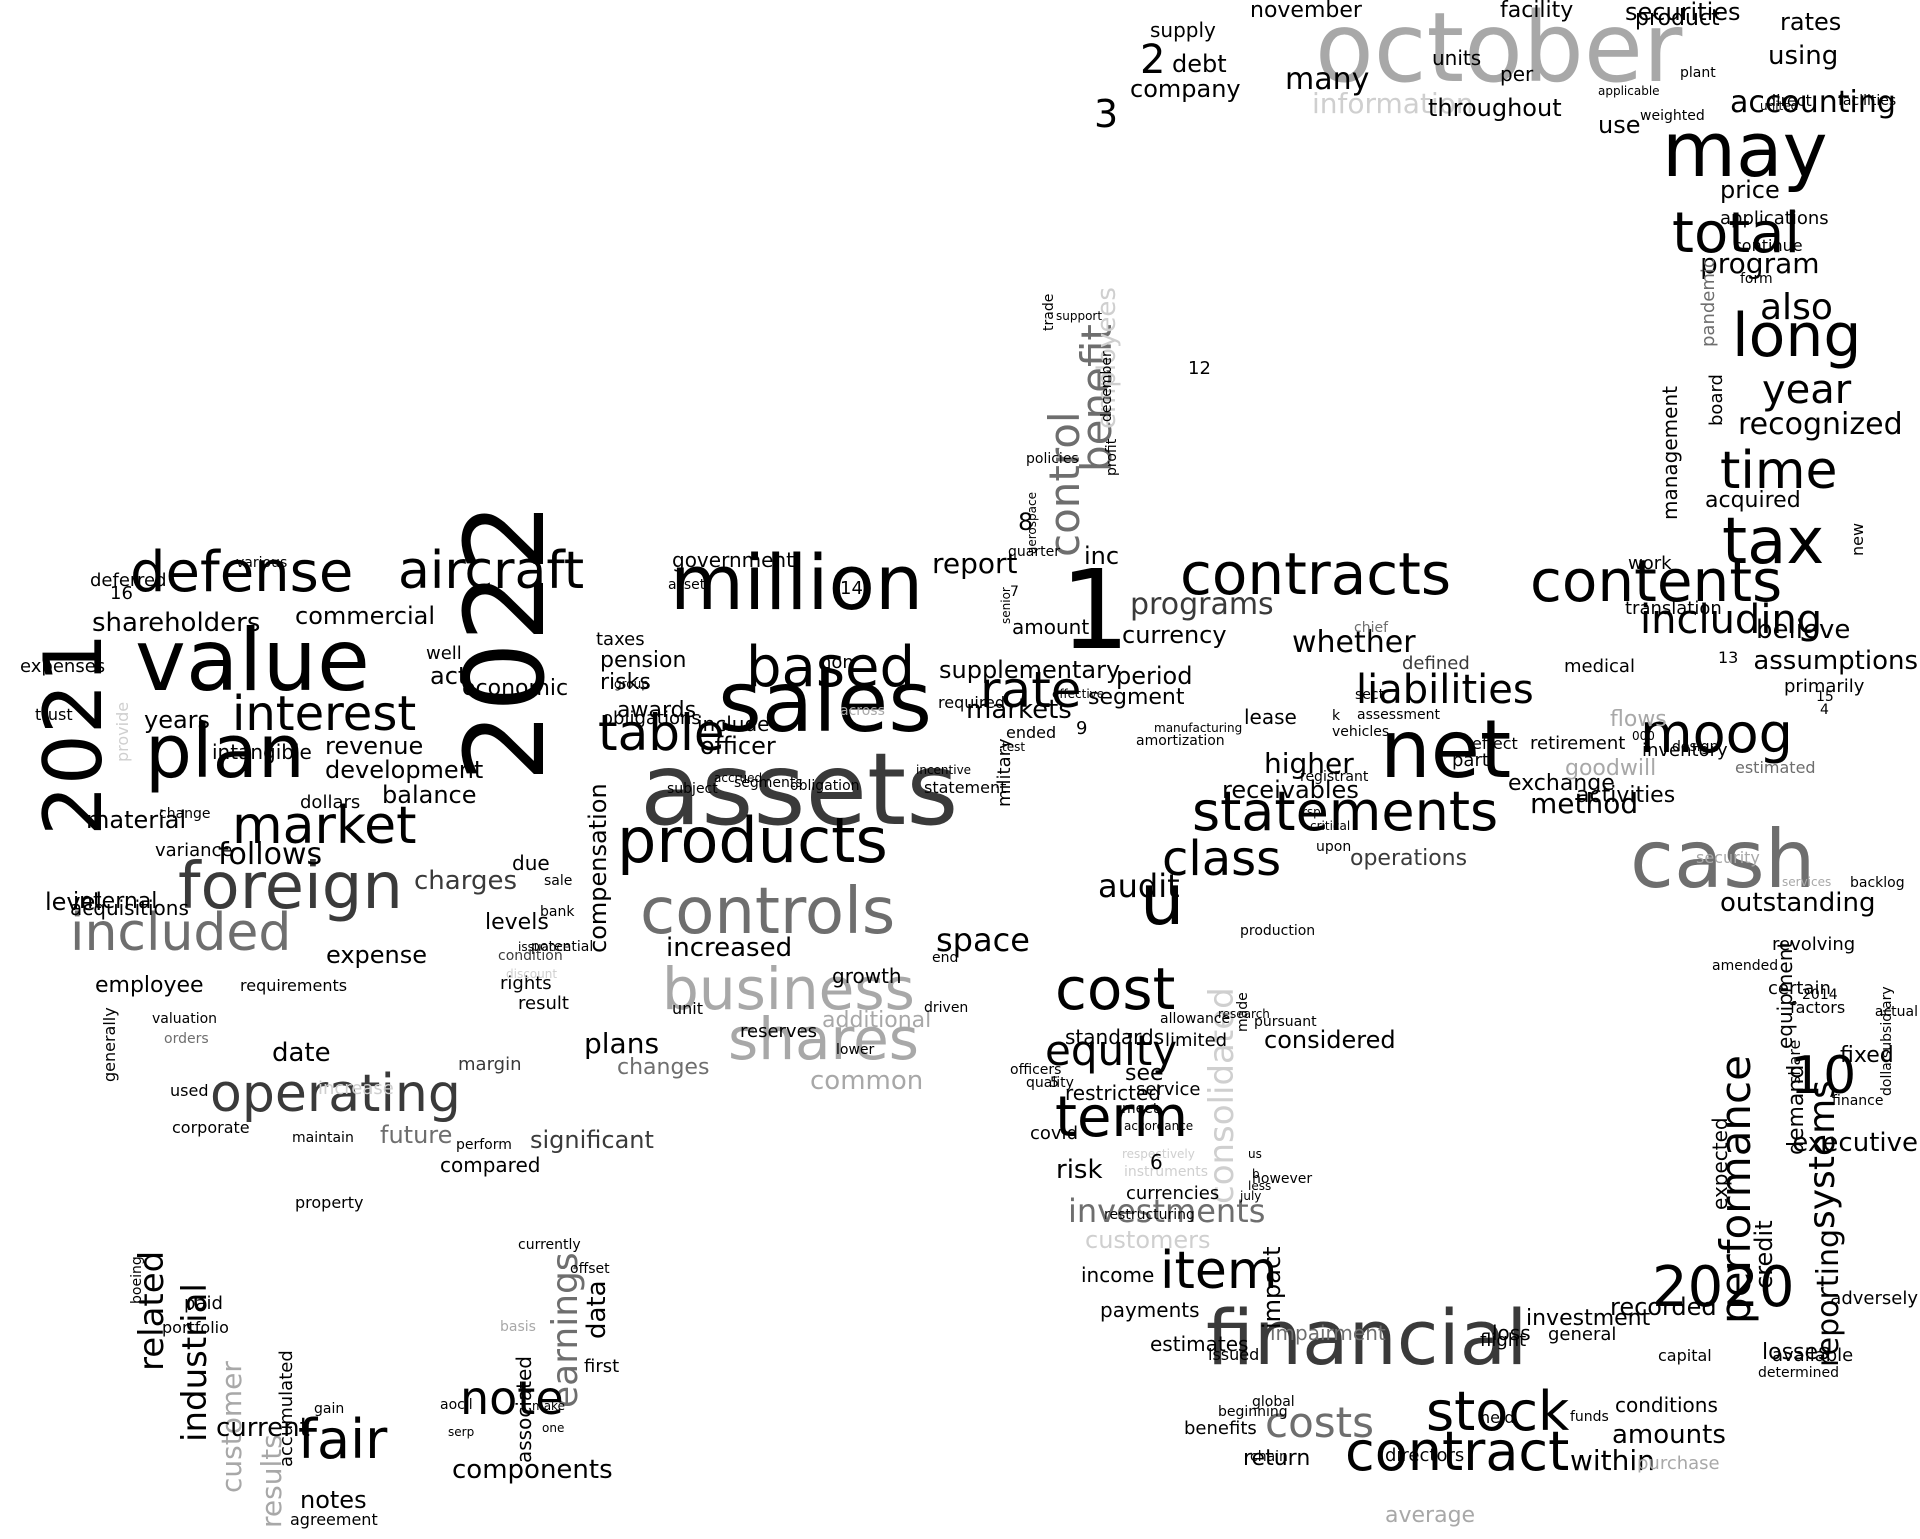 The image size is (1920, 1539). I want to click on cloud-word: direct, so click(1789, 100).